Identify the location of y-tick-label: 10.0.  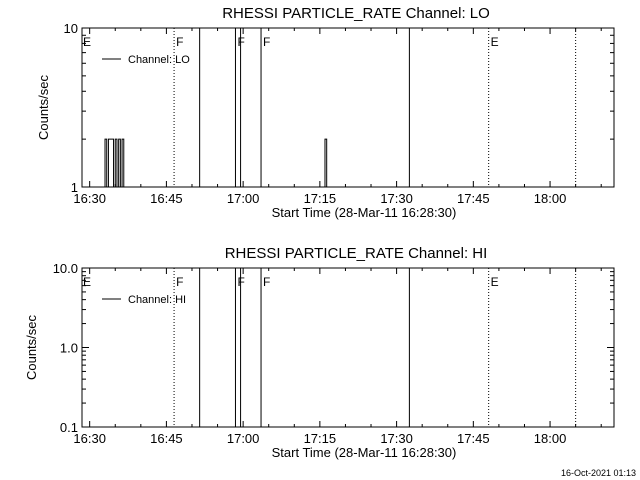
(65, 268).